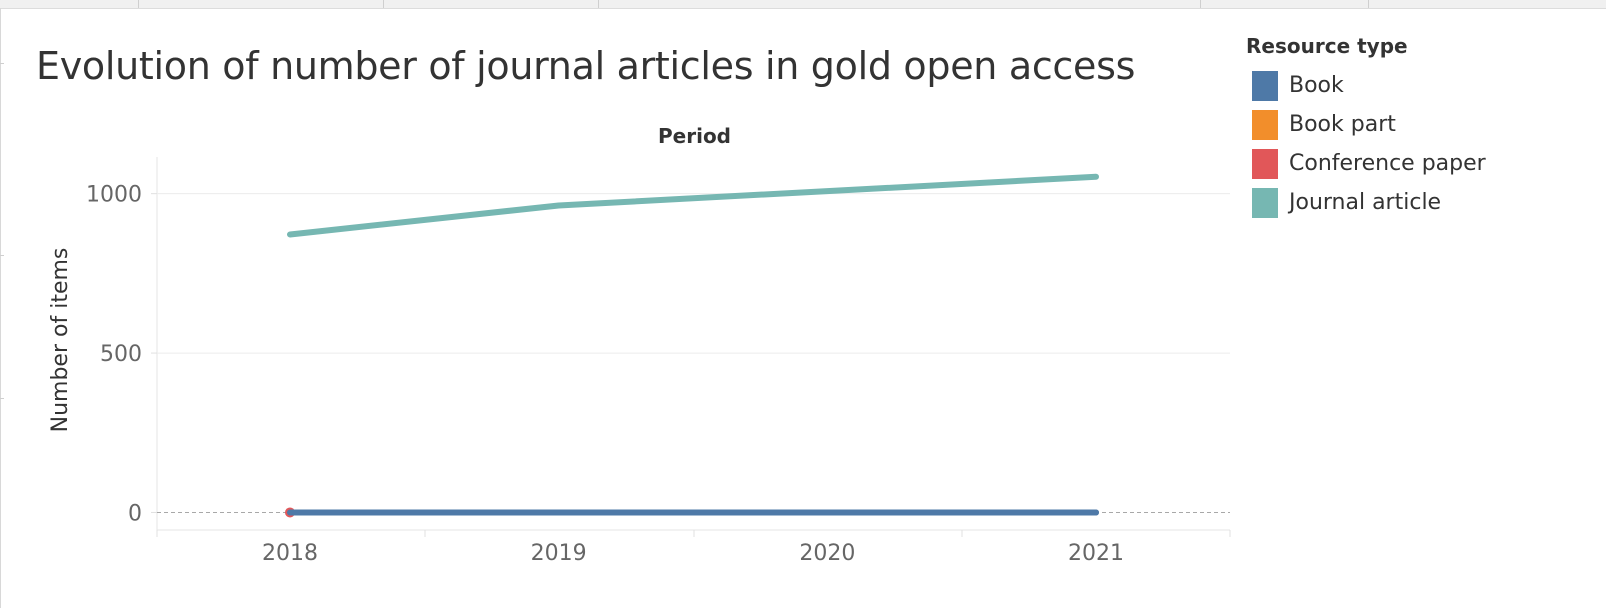 Image resolution: width=1606 pixels, height=608 pixels. Describe the element at coordinates (559, 553) in the screenshot. I see `x-tick-label: 2019` at that location.